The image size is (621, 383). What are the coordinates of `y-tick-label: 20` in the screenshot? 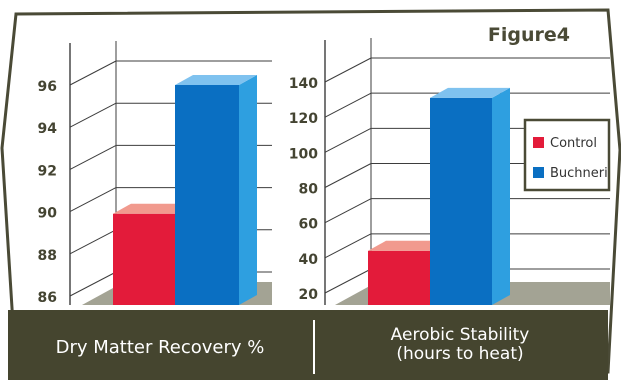 It's located at (309, 295).